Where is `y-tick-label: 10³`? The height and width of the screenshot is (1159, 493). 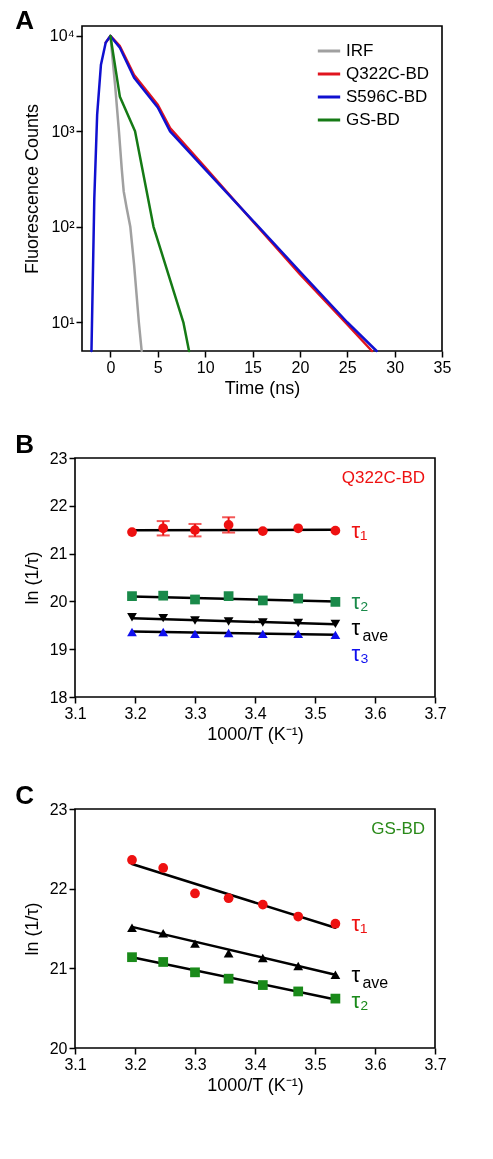 y-tick-label: 10³ is located at coordinates (63, 131).